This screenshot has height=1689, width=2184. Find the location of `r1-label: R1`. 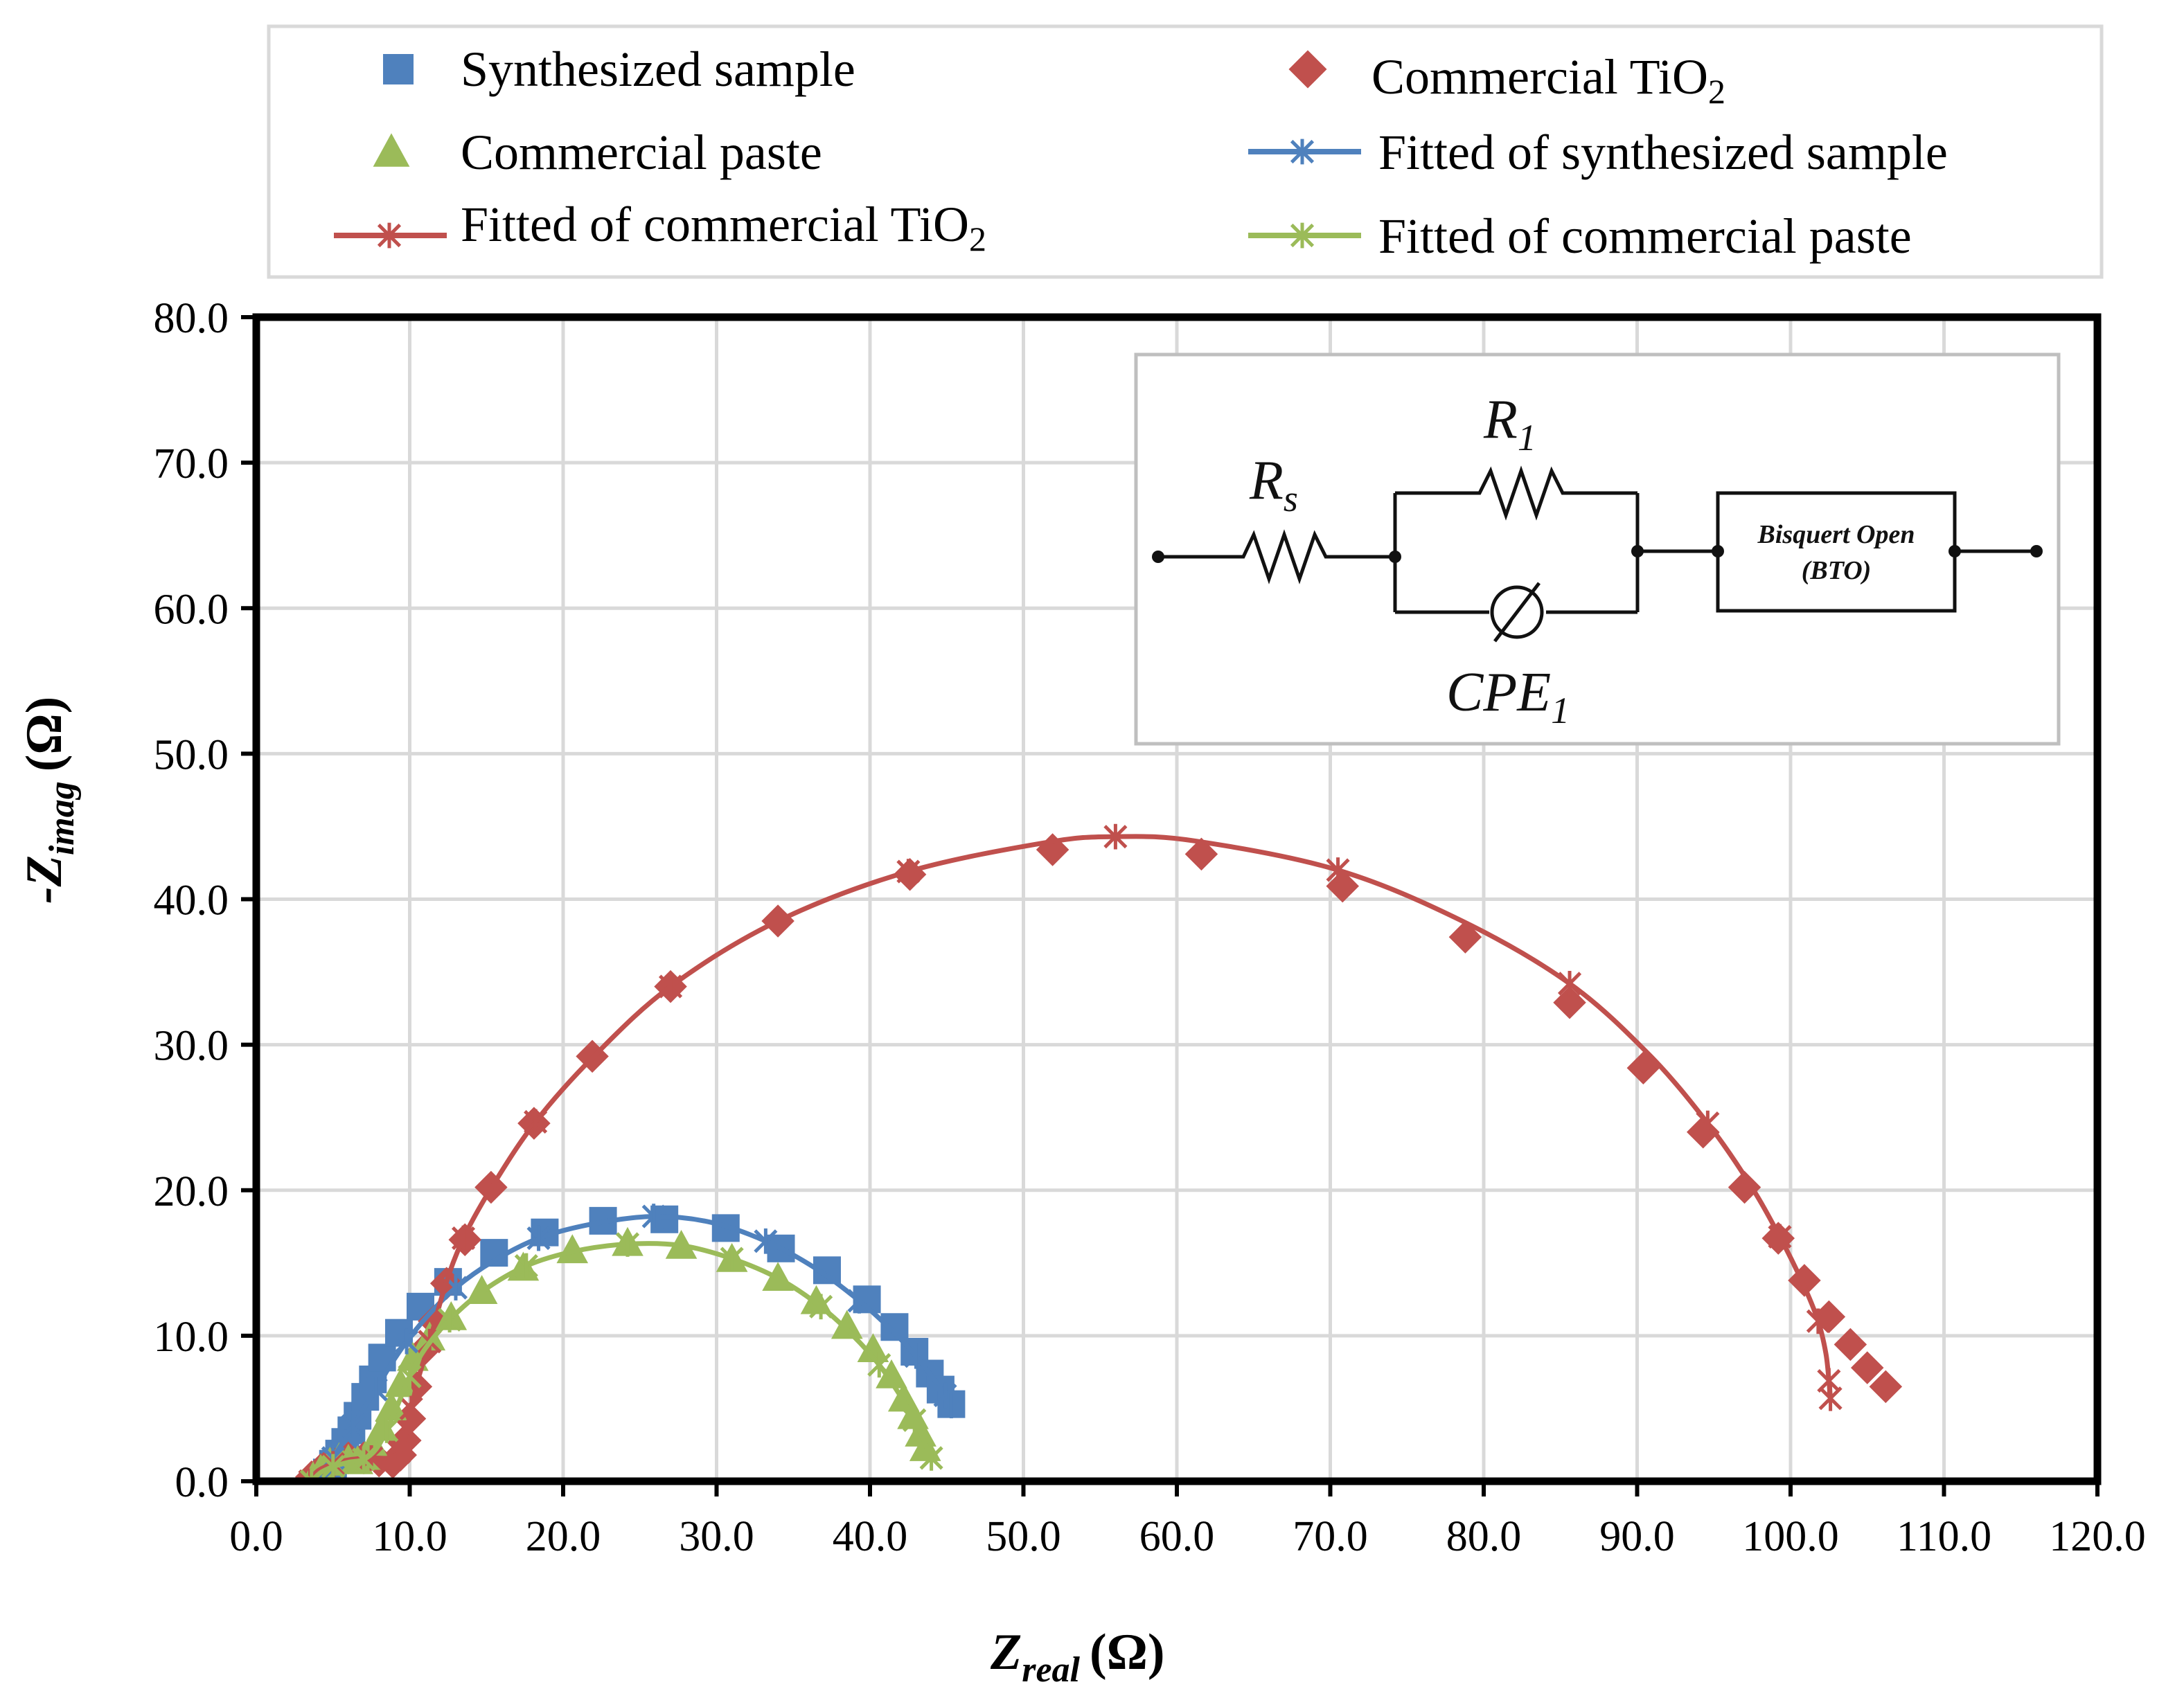

r1-label: R1 is located at coordinates (1509, 423).